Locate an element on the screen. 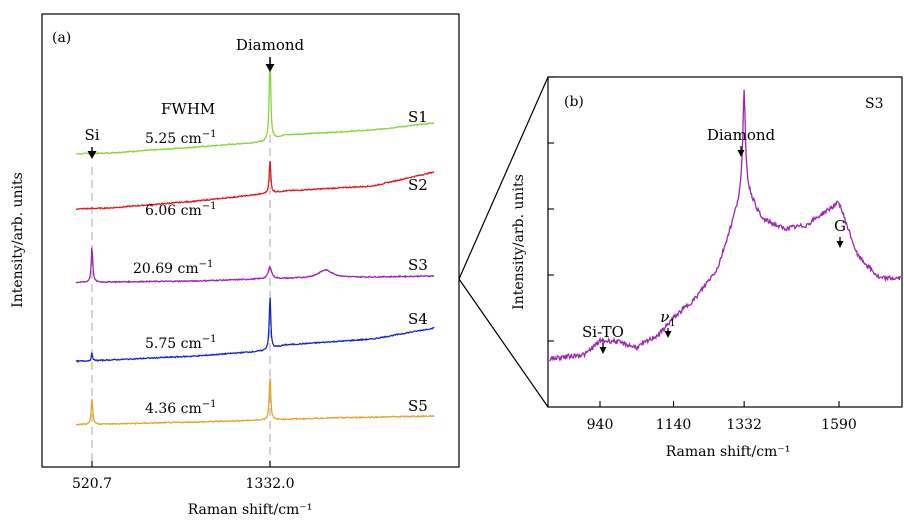 This screenshot has width=904, height=521. zoom-connector-top is located at coordinates (503, 178).